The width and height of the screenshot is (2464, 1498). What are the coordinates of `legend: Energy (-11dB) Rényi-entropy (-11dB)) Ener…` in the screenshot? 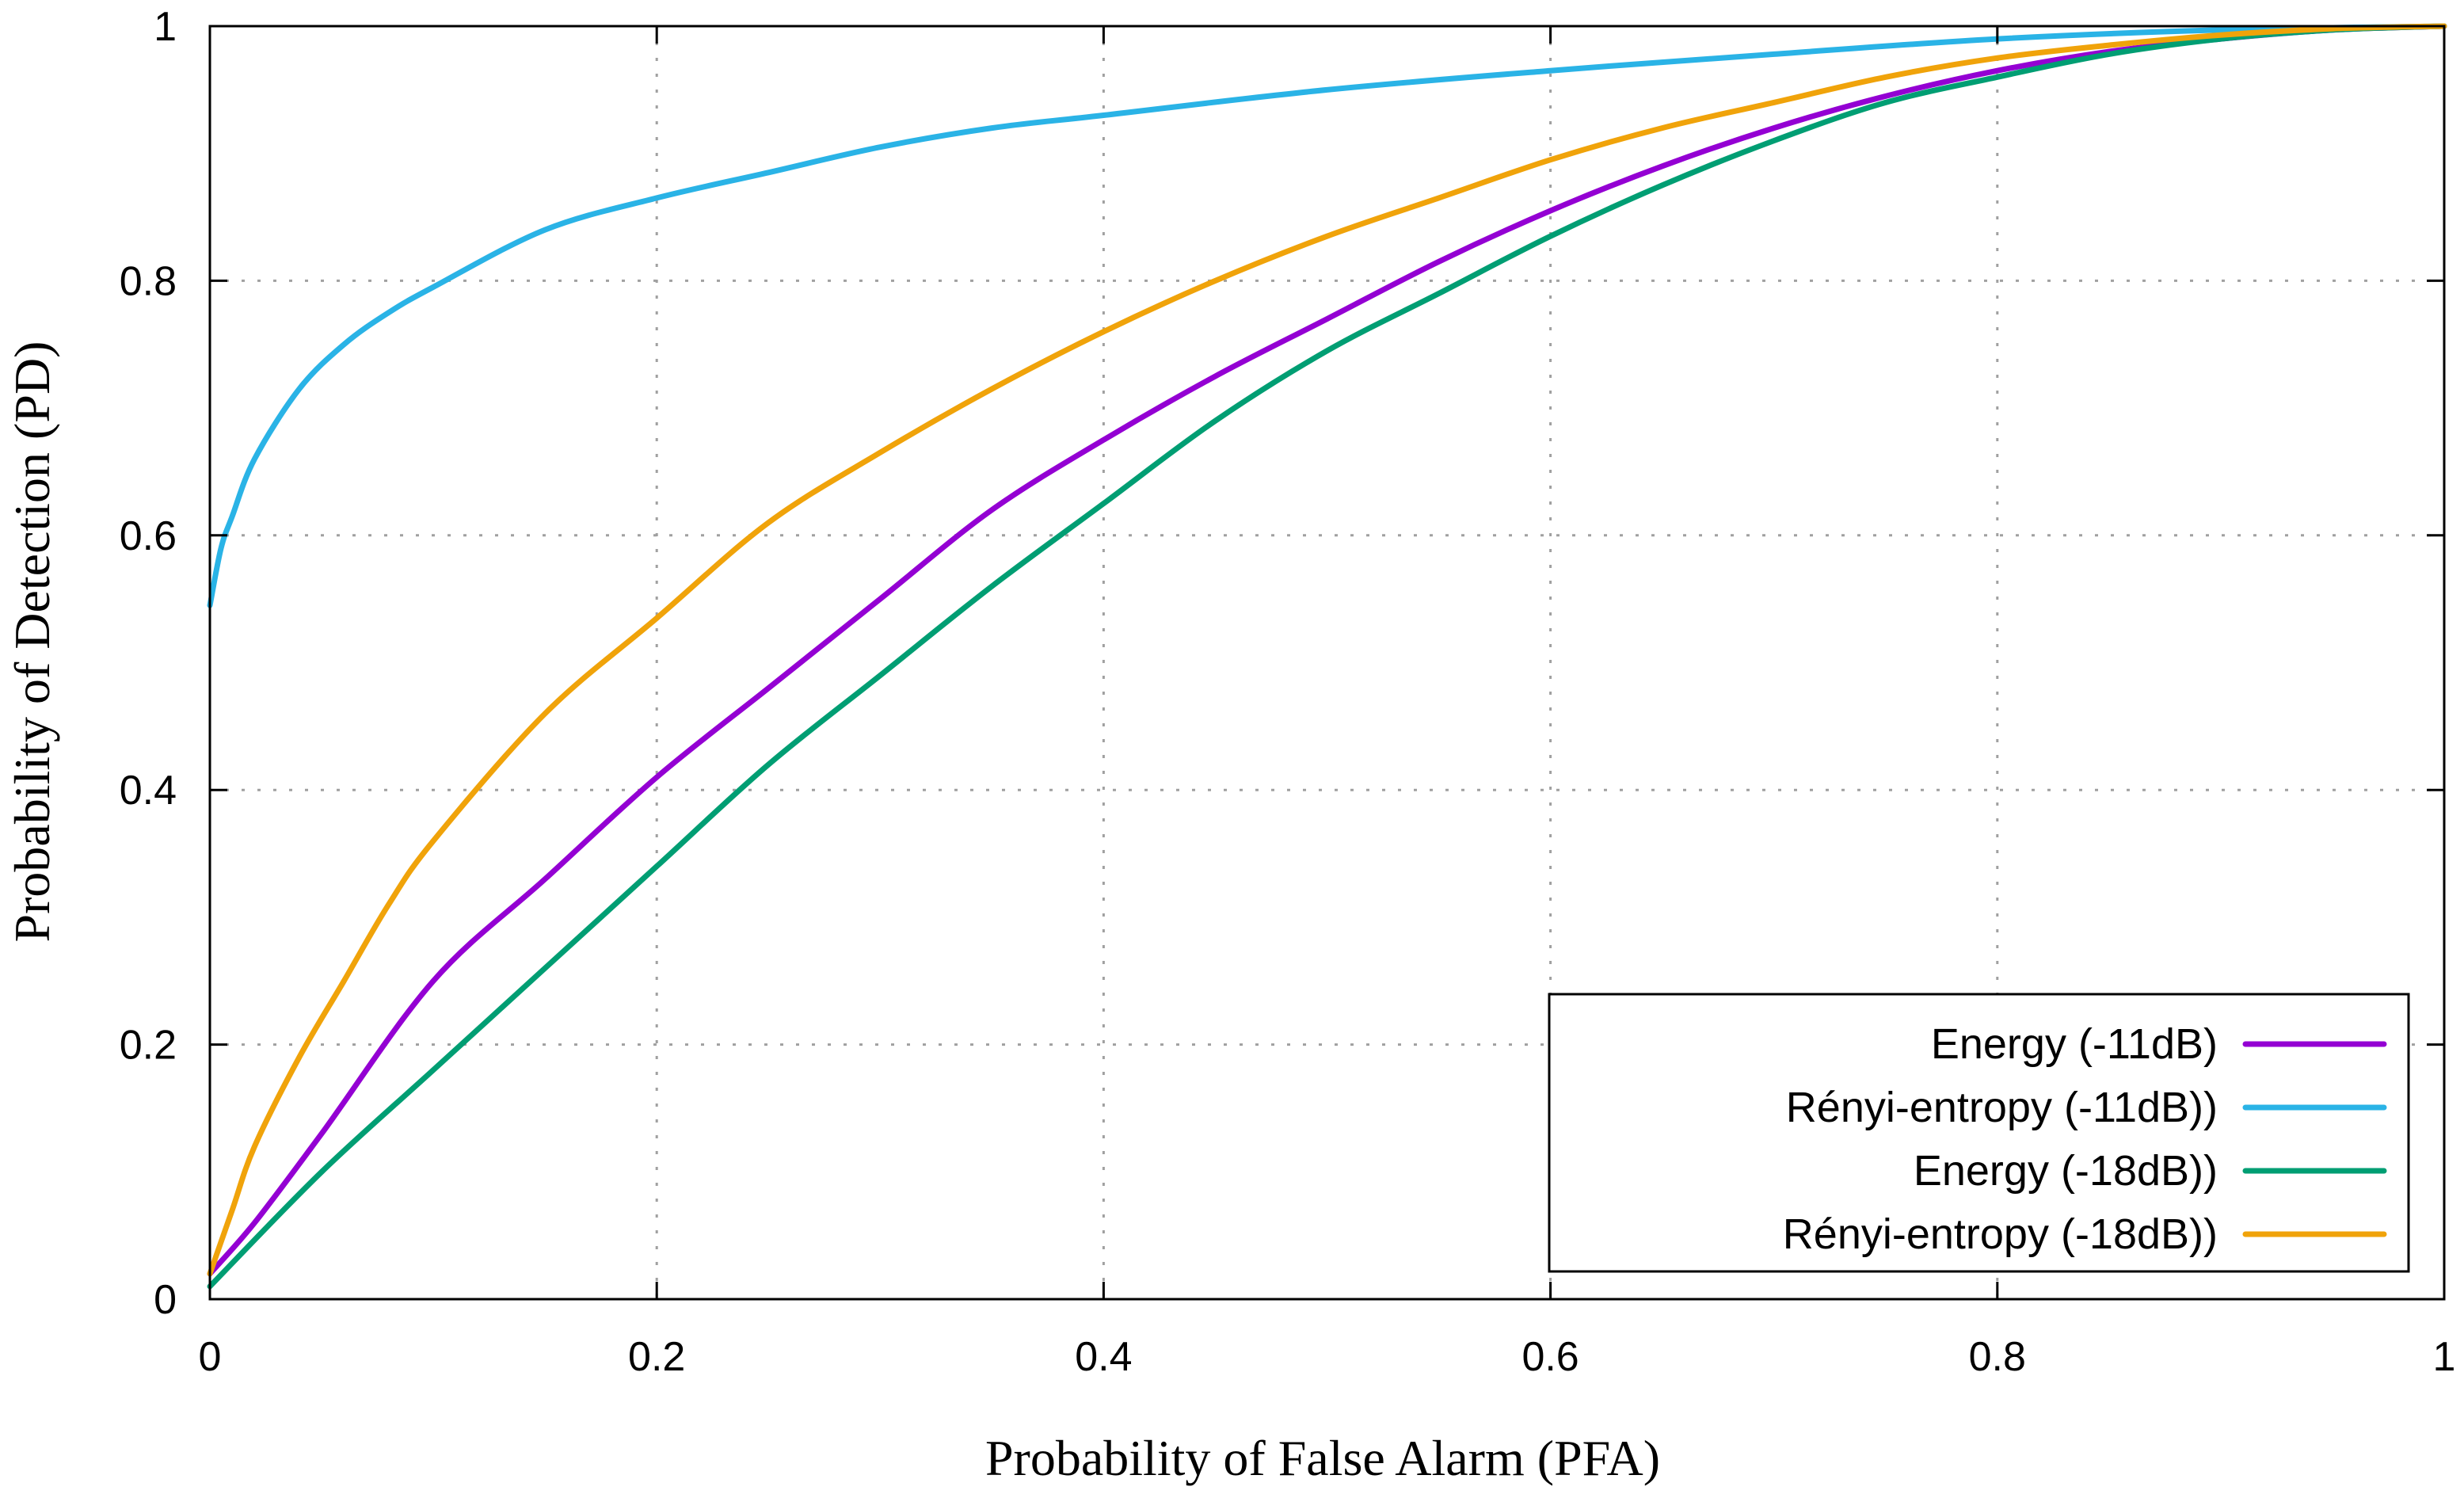 It's located at (1979, 1133).